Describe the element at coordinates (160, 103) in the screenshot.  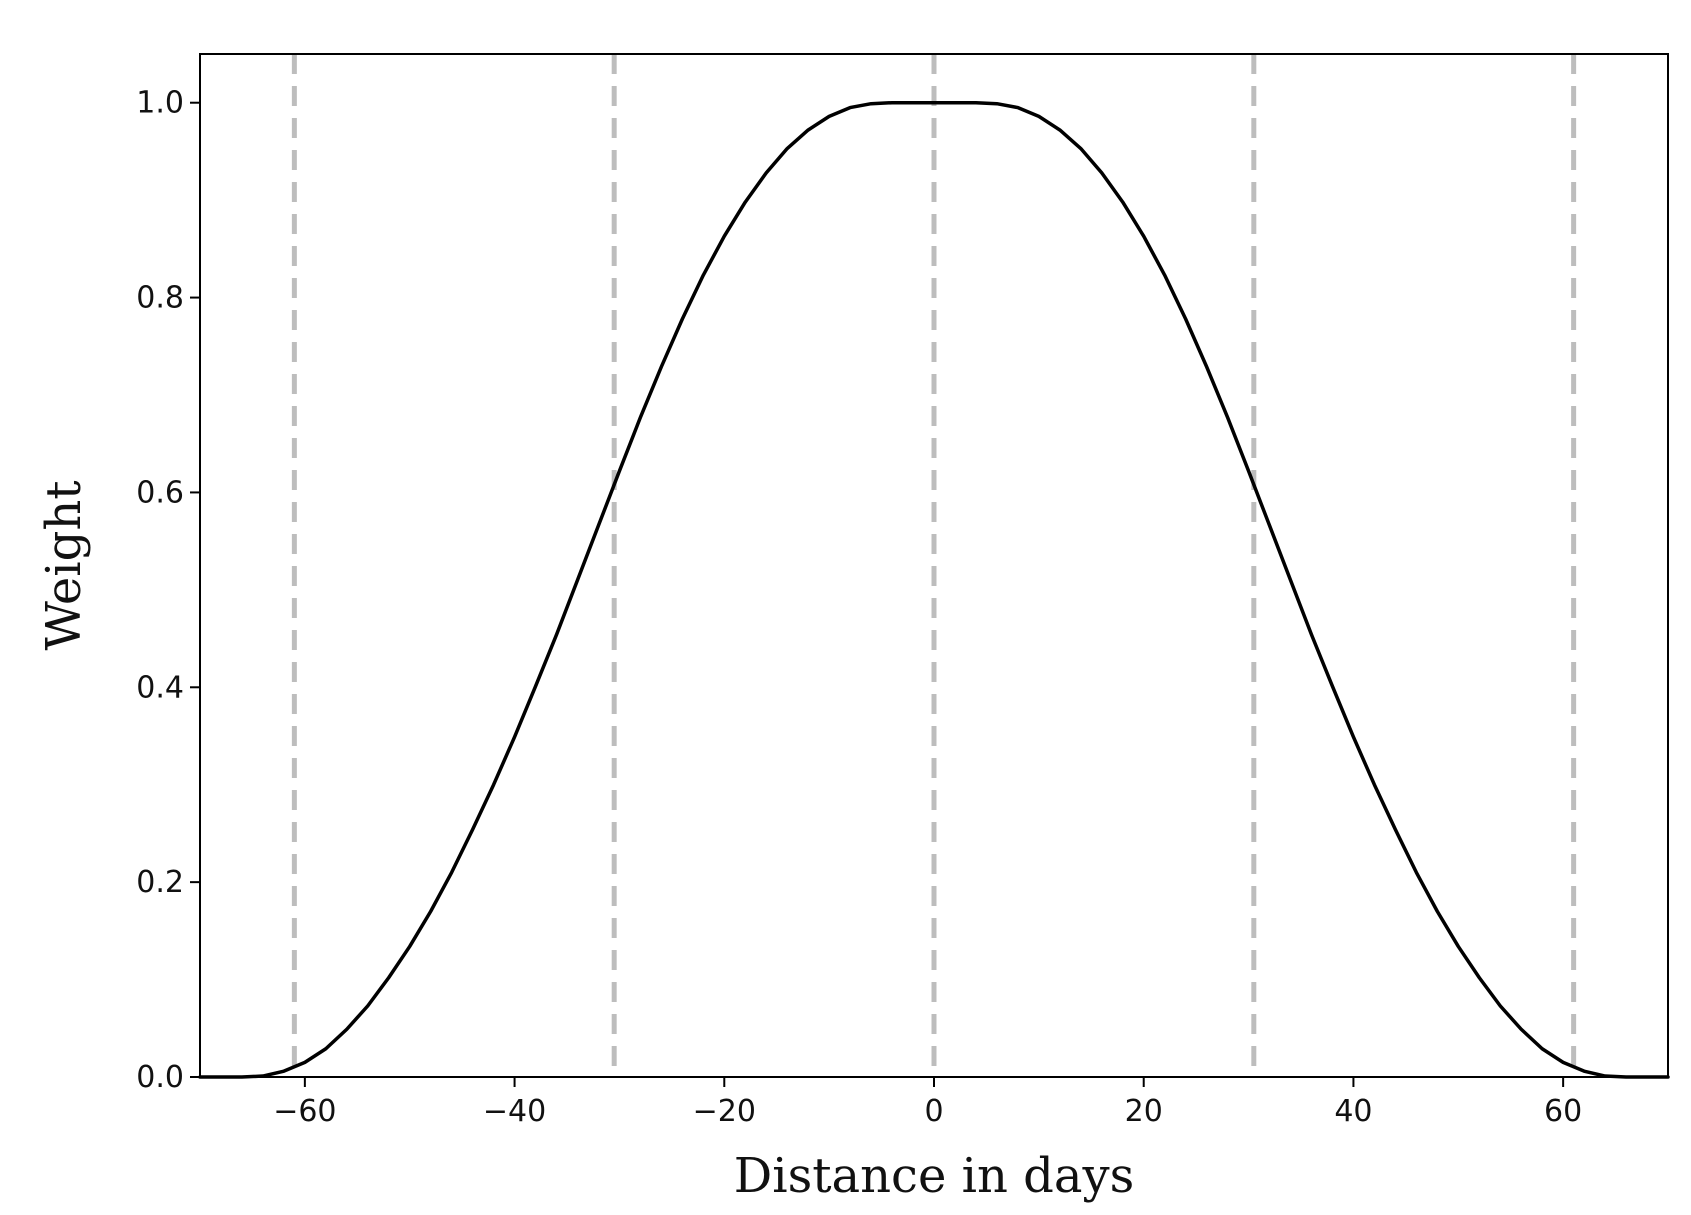
I see `y-tick-label: 1.0` at that location.